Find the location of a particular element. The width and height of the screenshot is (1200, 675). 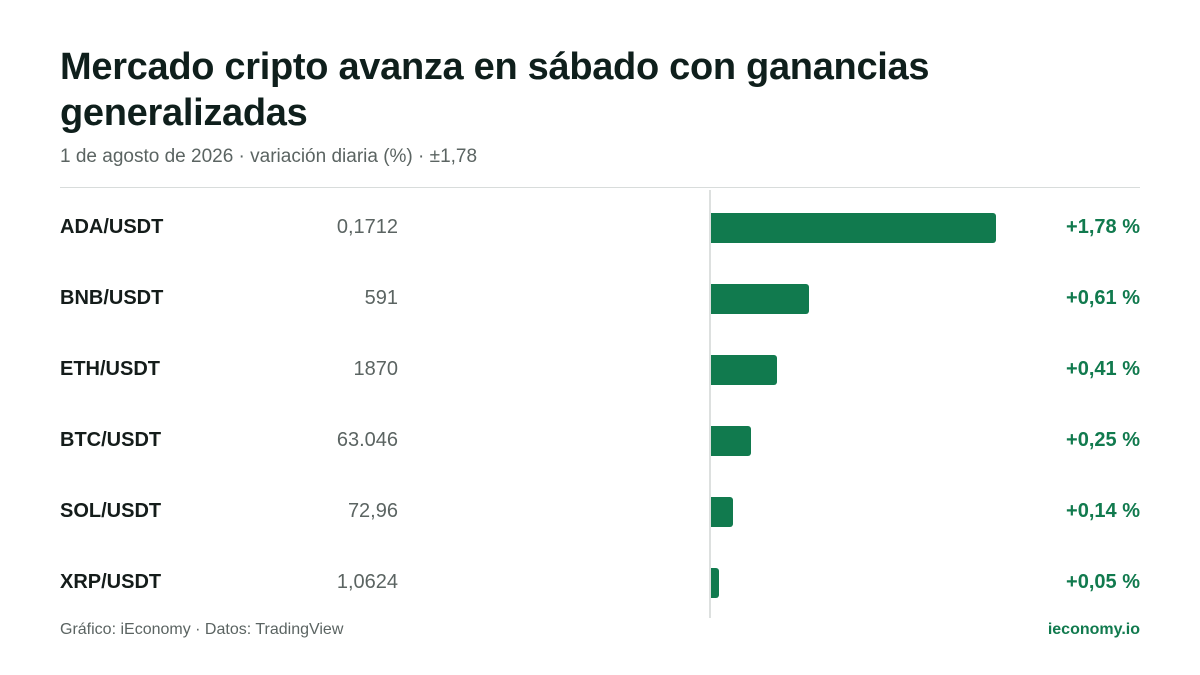

price-value: 1870 is located at coordinates (376, 369).